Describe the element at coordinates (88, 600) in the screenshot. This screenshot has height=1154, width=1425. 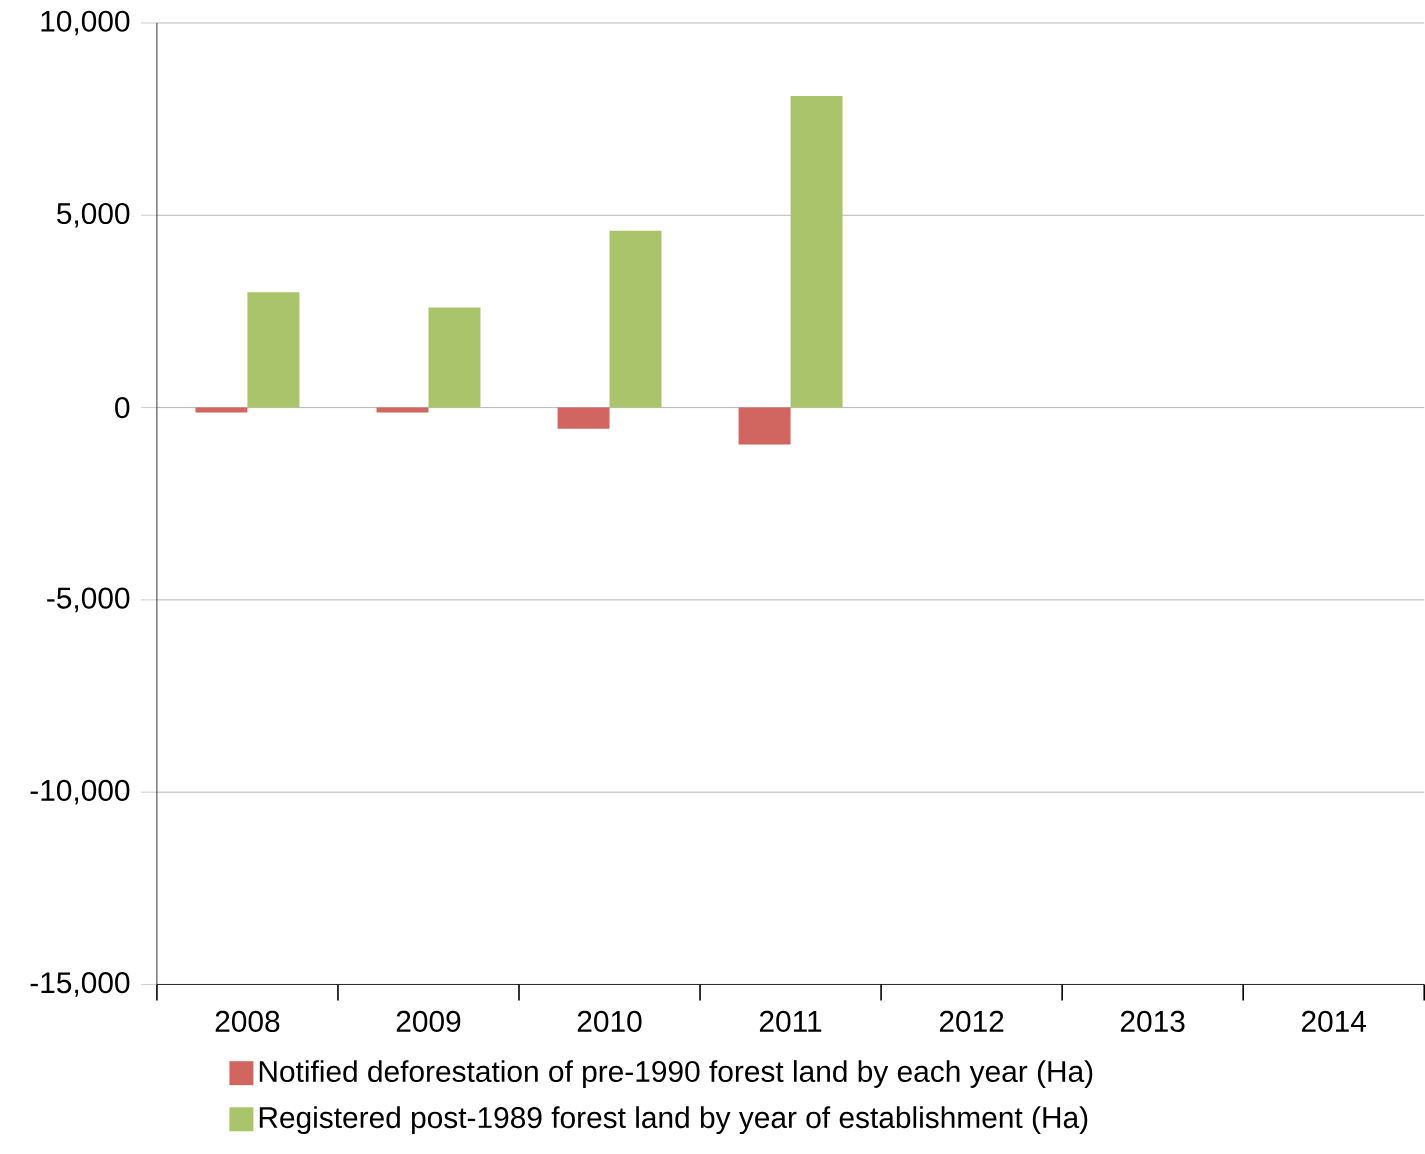
I see `y-tick-label: -5,000` at that location.